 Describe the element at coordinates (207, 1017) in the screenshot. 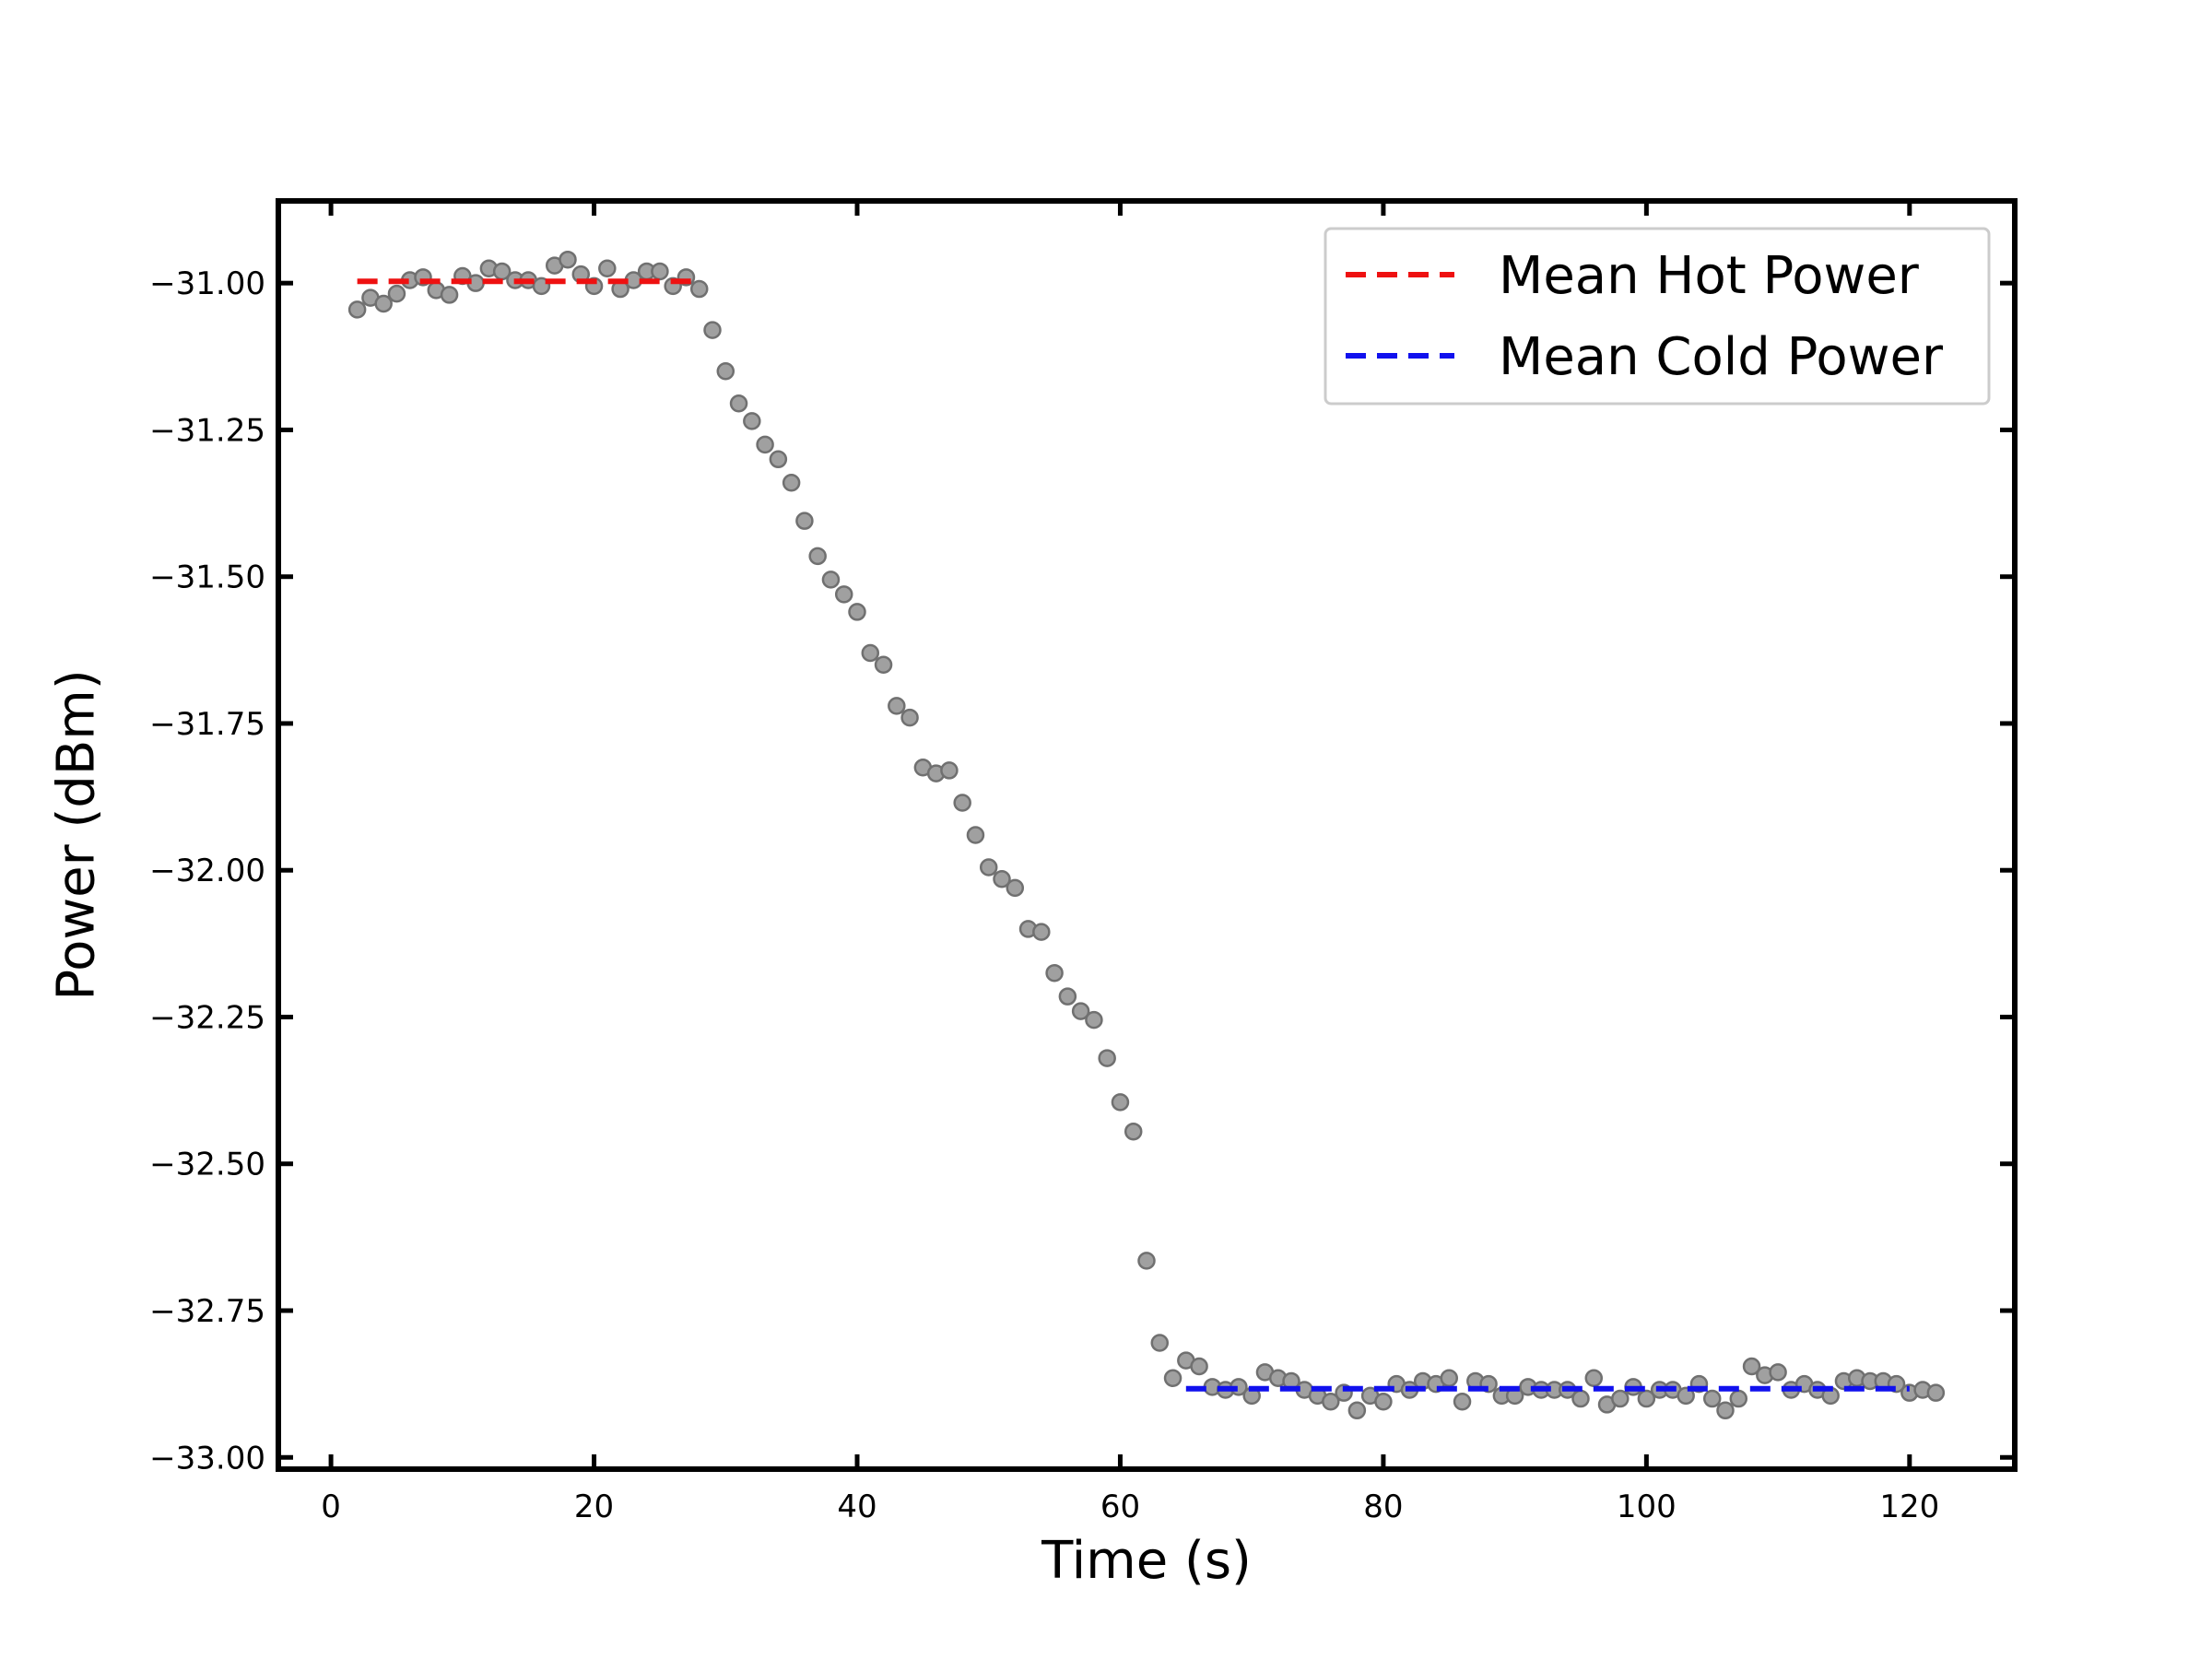

I see `y-tick-label: −32.25` at that location.